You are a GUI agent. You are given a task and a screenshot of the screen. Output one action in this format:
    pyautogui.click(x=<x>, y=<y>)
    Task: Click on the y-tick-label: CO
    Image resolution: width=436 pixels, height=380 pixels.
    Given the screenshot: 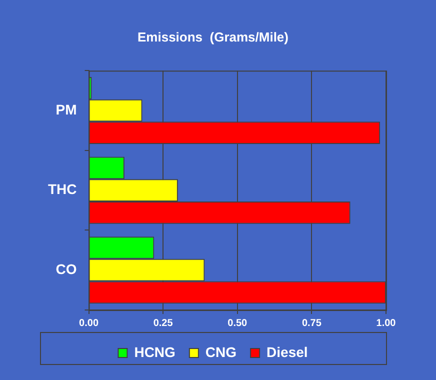 What is the action you would take?
    pyautogui.click(x=66, y=268)
    